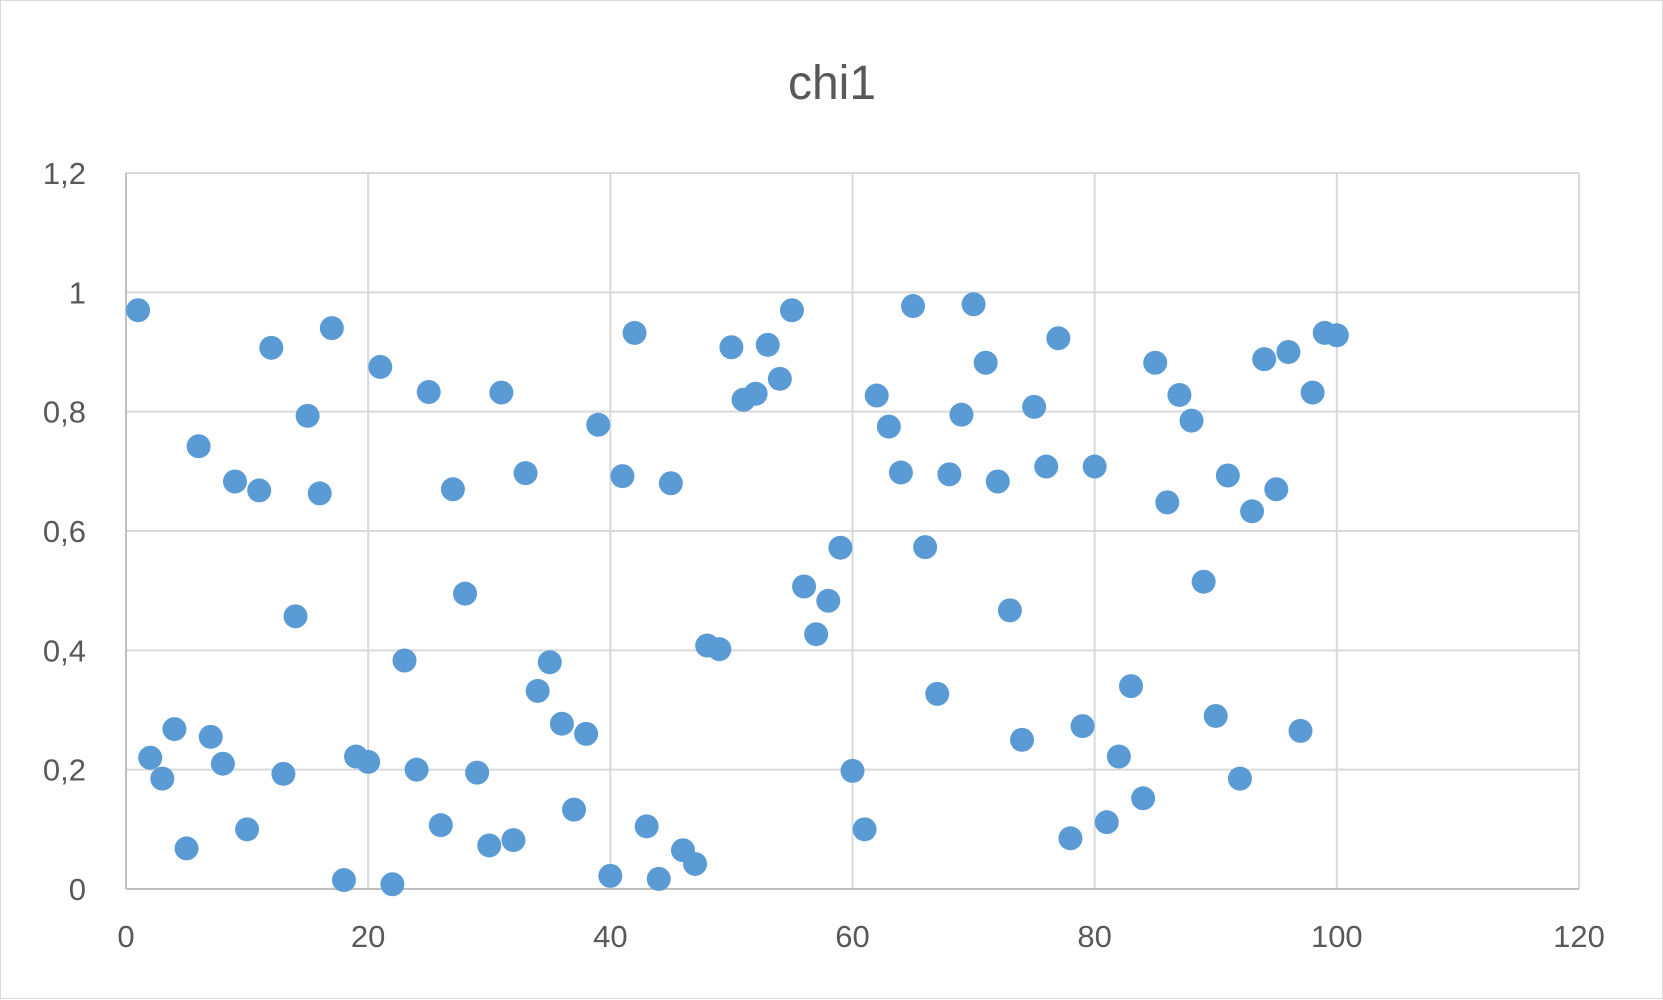  I want to click on y-tick-label: 0, so click(77, 889).